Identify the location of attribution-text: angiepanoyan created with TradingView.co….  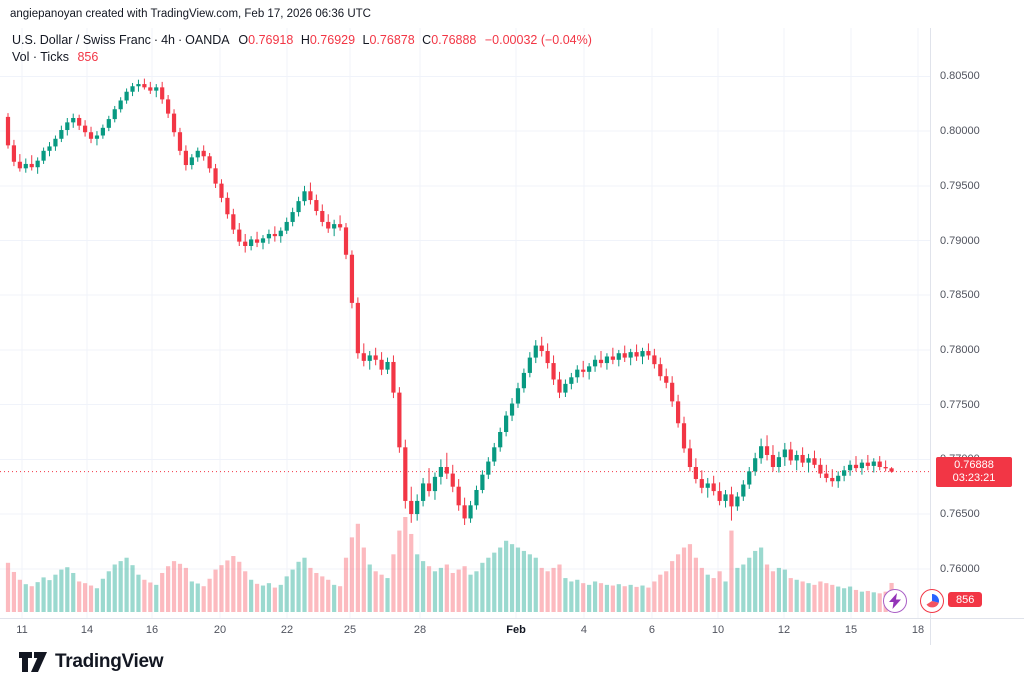
(190, 14).